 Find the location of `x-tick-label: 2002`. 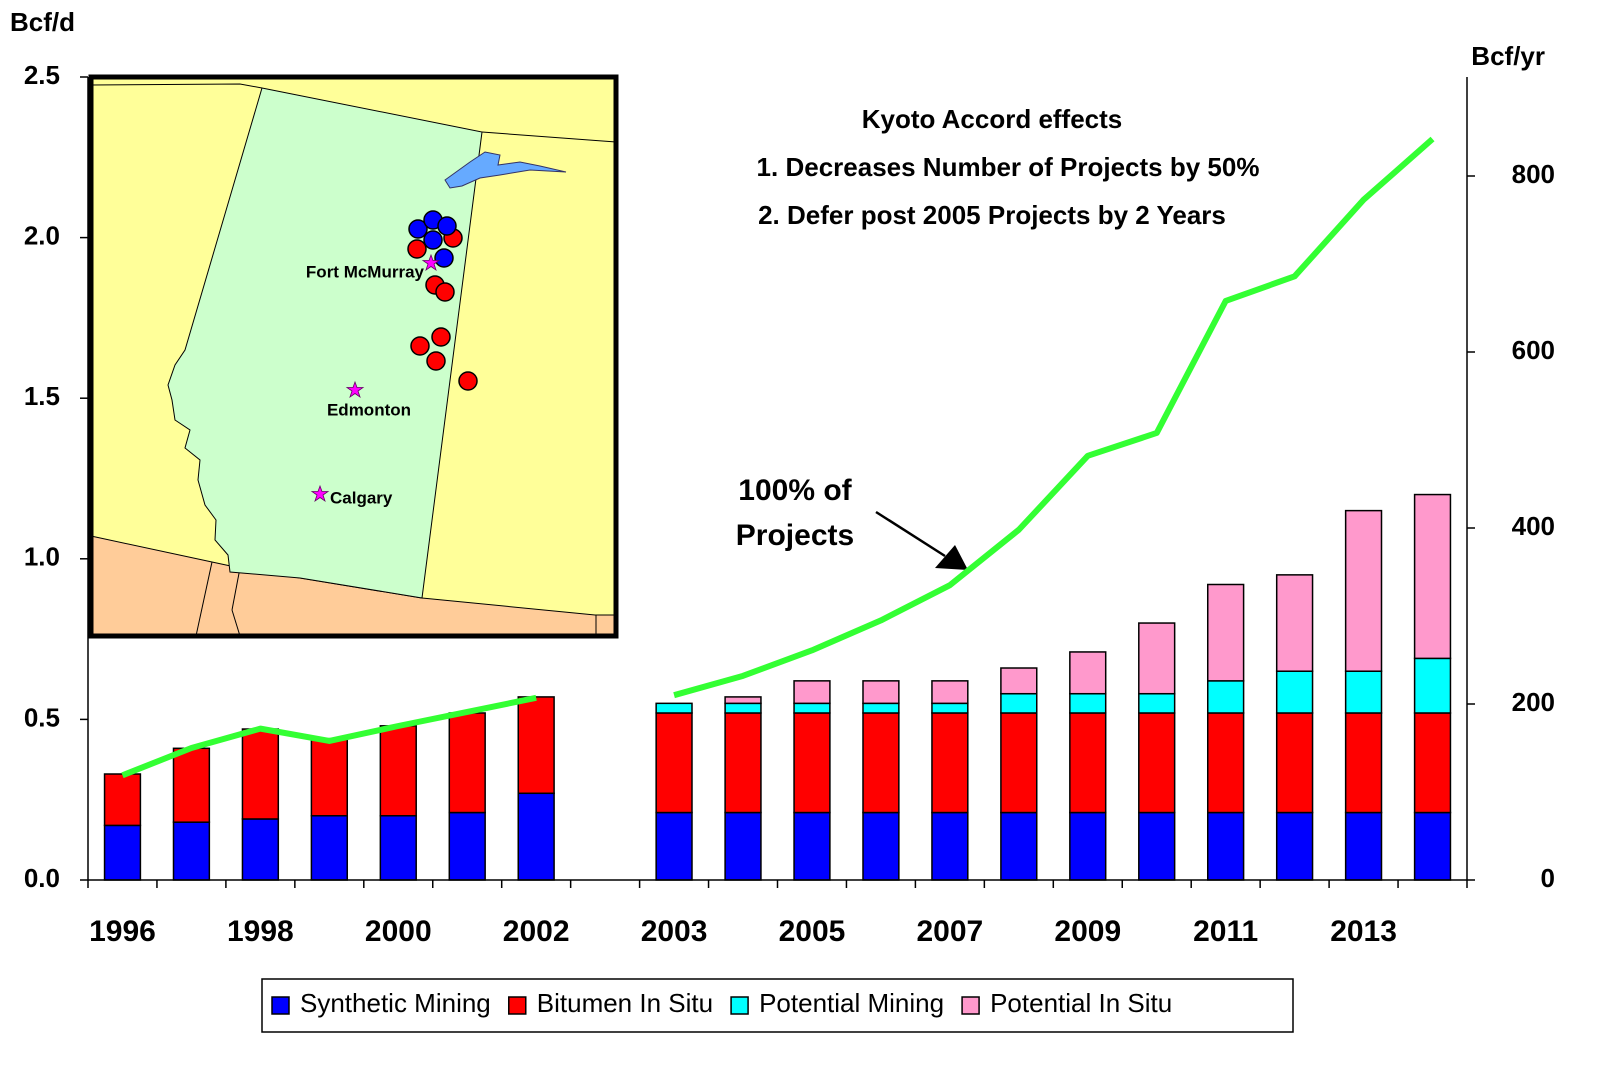

x-tick-label: 2002 is located at coordinates (536, 931).